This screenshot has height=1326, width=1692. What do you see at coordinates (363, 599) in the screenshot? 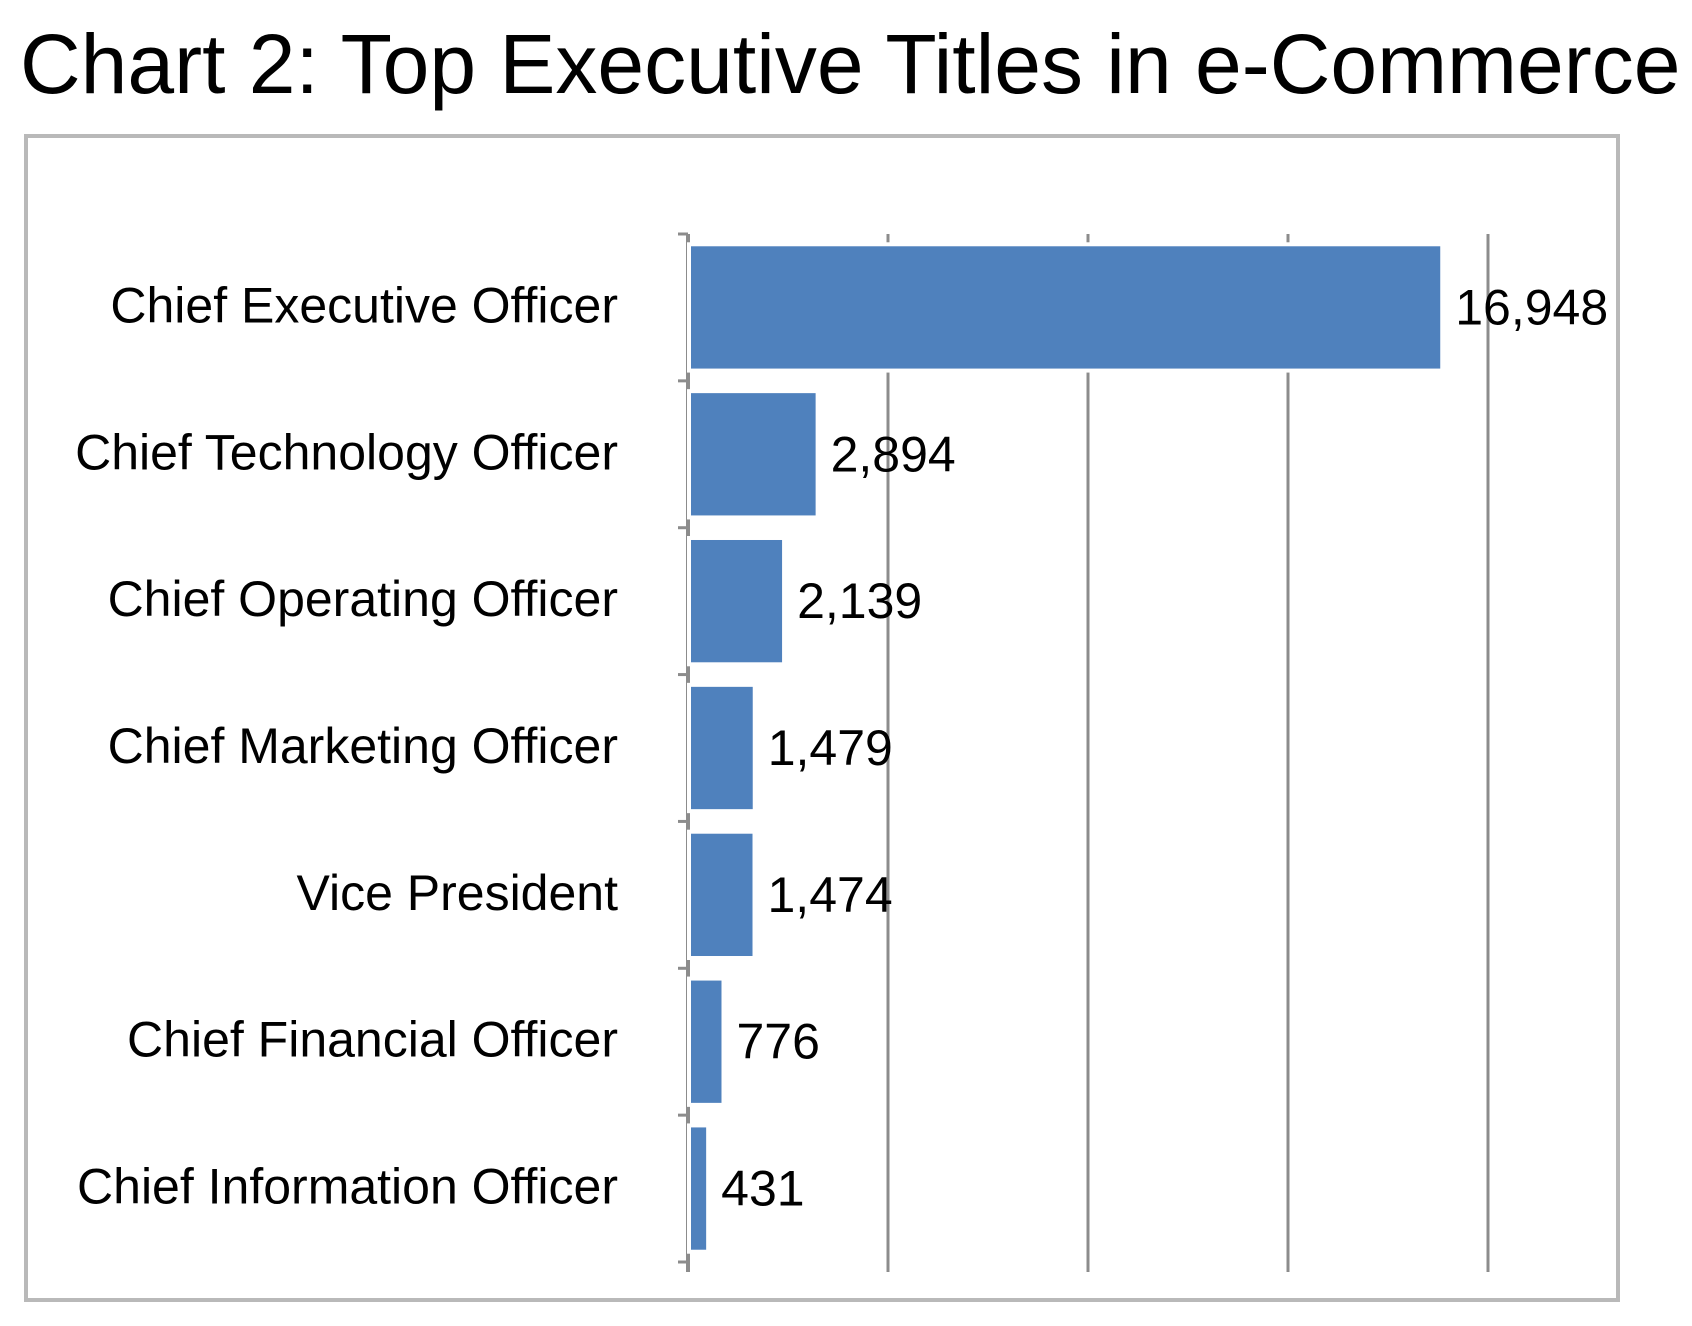
I see `category-label: Chief Operating Officer` at bounding box center [363, 599].